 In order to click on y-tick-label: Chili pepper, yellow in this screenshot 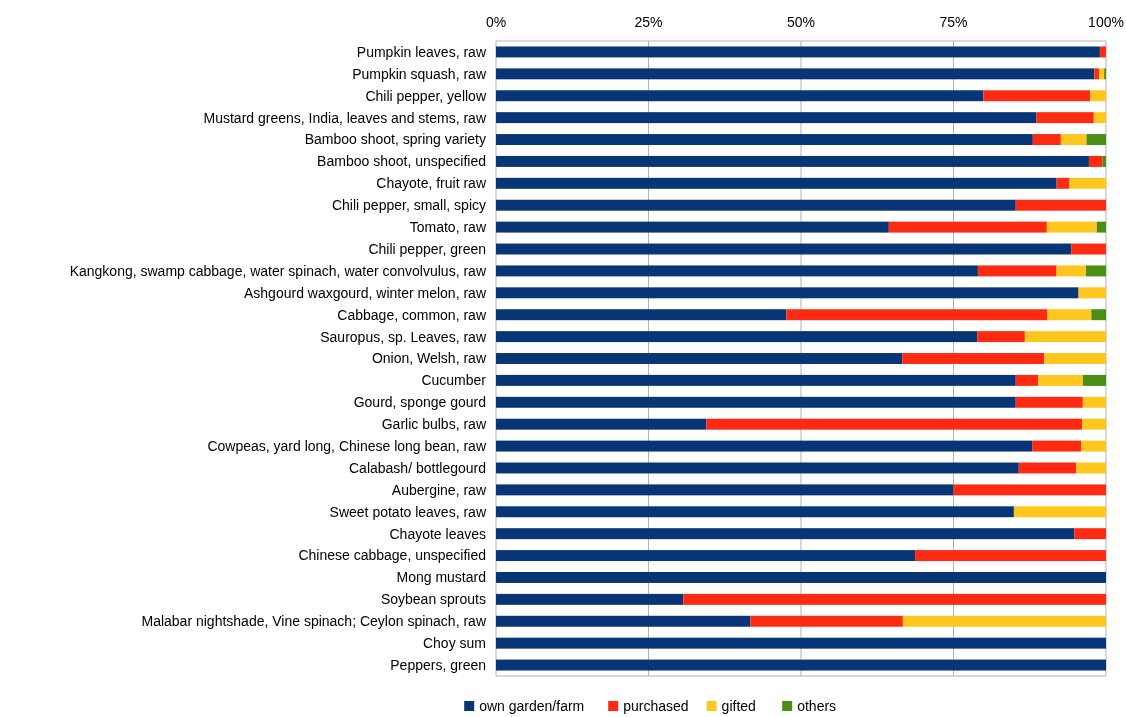, I will do `click(426, 95)`.